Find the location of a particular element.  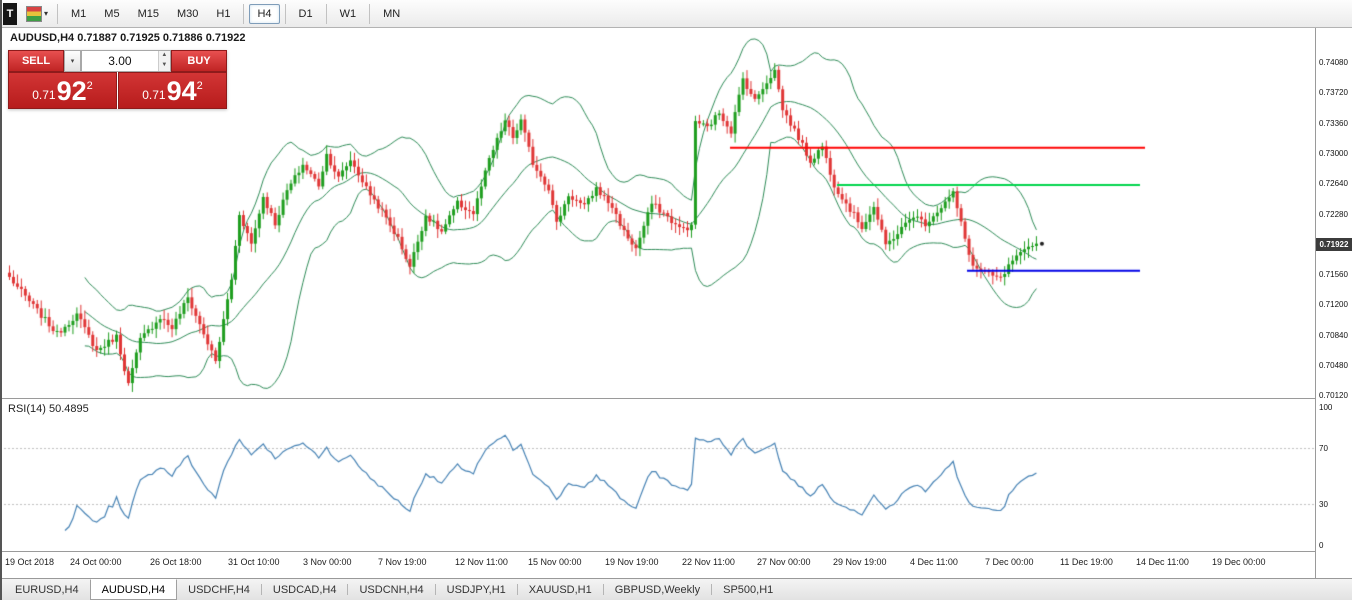

volume-stepper: ▲ ▼ is located at coordinates (163, 61).